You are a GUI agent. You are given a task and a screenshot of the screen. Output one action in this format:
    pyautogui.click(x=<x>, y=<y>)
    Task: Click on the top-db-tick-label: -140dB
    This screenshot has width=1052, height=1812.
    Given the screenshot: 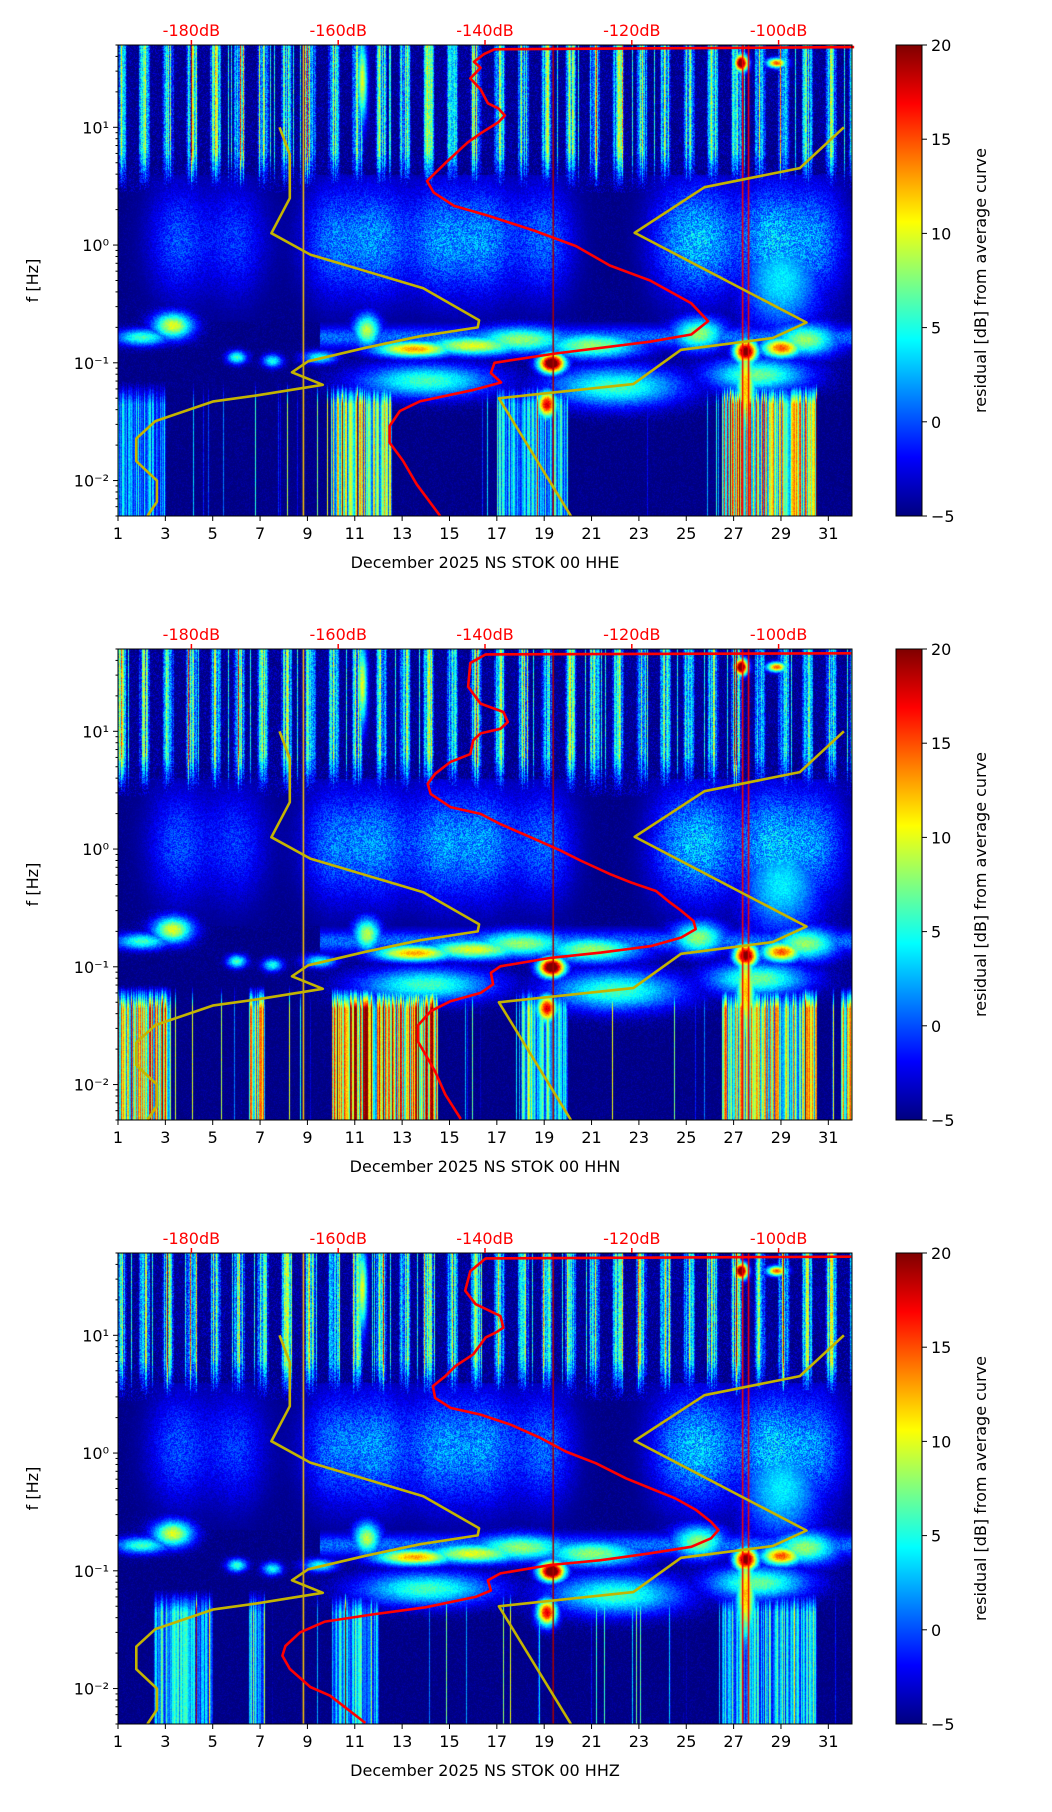 What is the action you would take?
    pyautogui.click(x=484, y=30)
    